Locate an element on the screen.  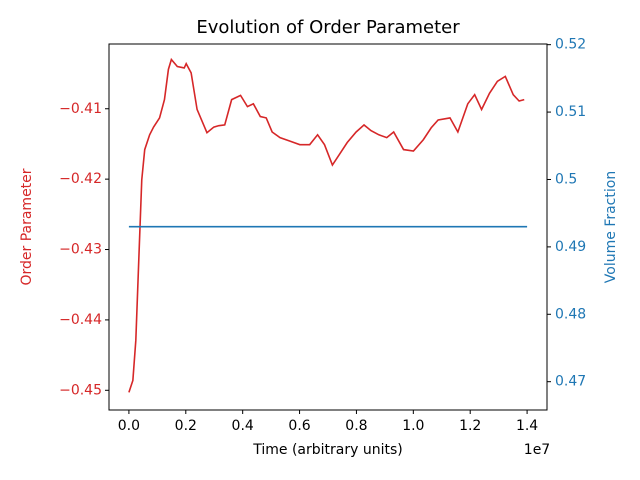
y2-tick-label: 0.48 is located at coordinates (570, 314).